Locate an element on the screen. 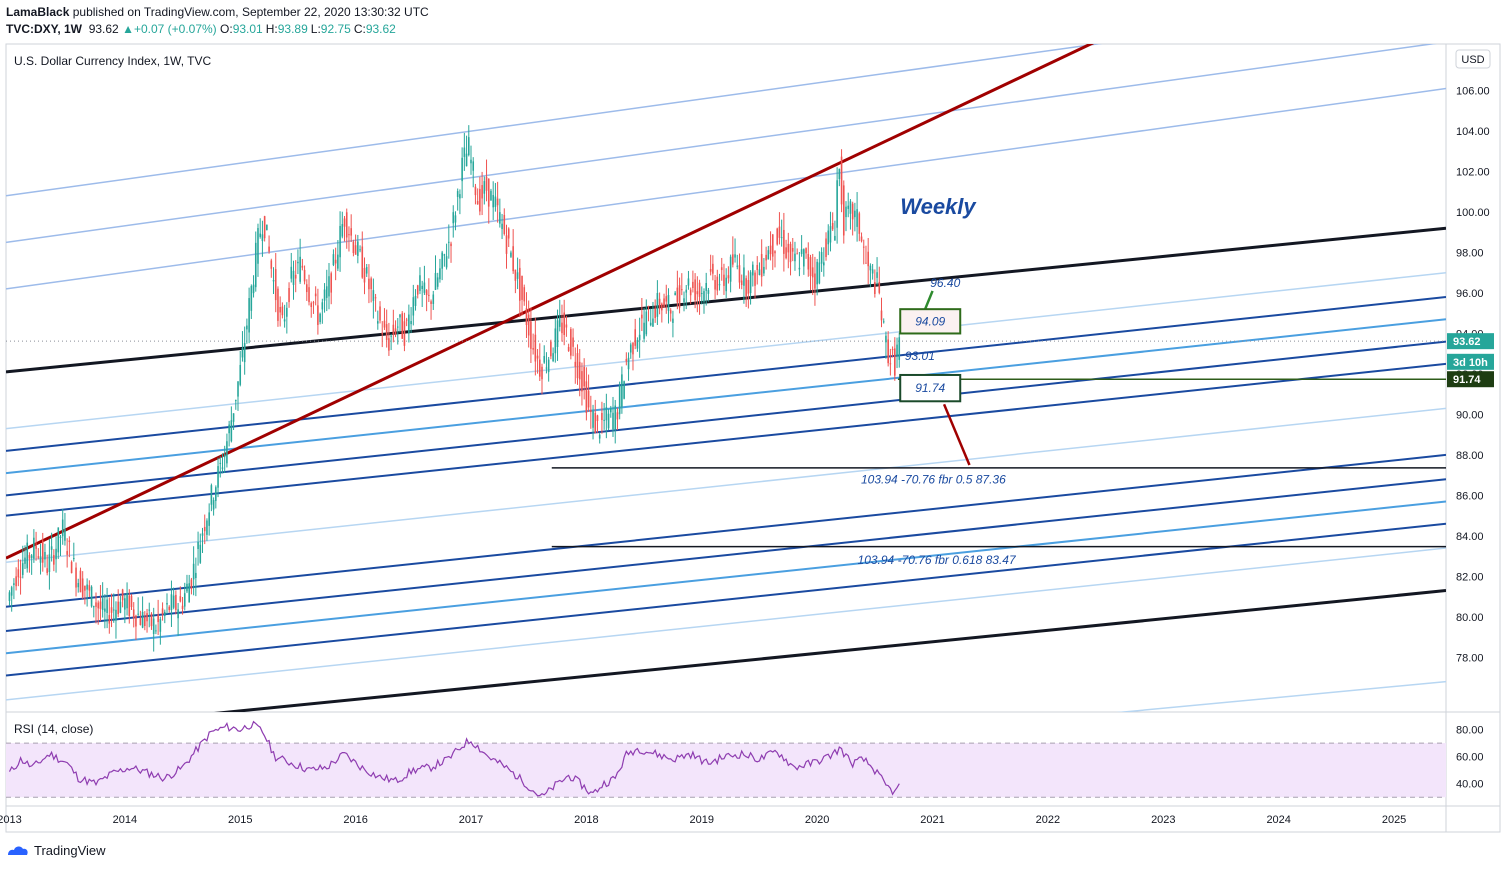  time-tick-label: 2021 is located at coordinates (932, 820).